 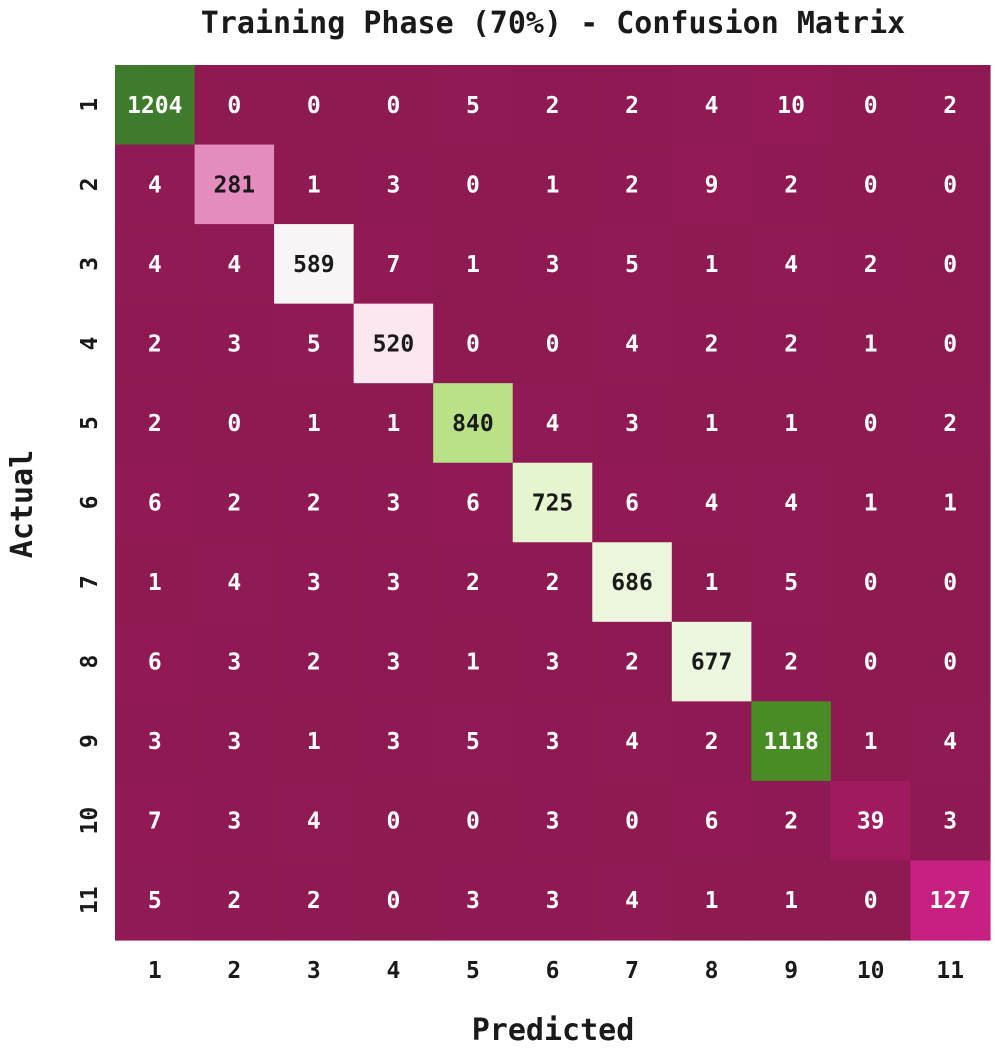 I want to click on cell-value-label: 1204, so click(x=154, y=106).